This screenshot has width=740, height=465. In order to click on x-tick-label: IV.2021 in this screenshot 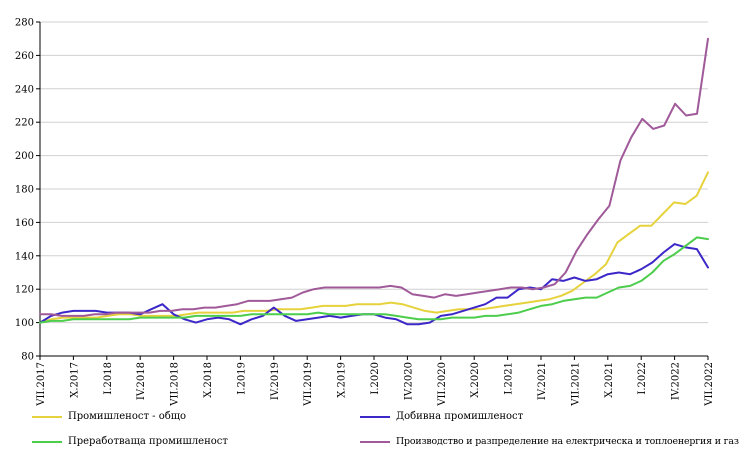, I will do `click(542, 381)`.